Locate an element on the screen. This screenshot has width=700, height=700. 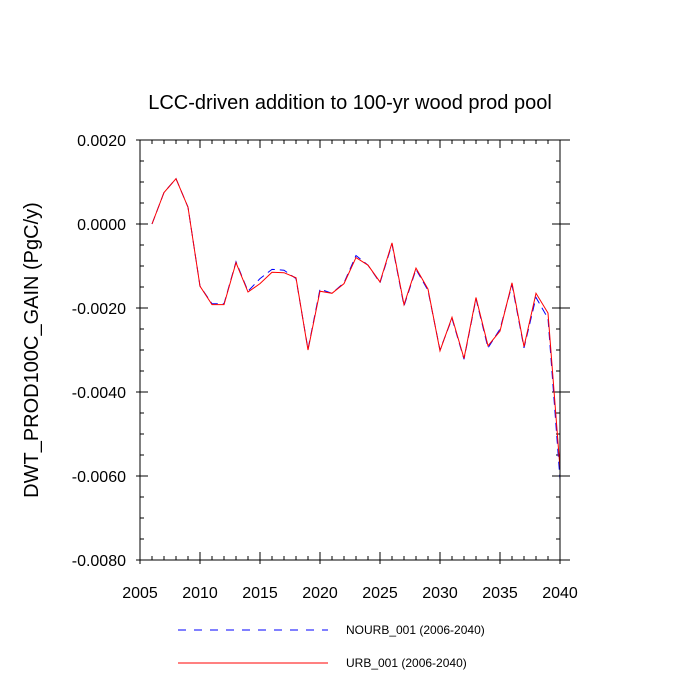
legend-label-1: NOURB_001 (2006-2040) is located at coordinates (415, 630).